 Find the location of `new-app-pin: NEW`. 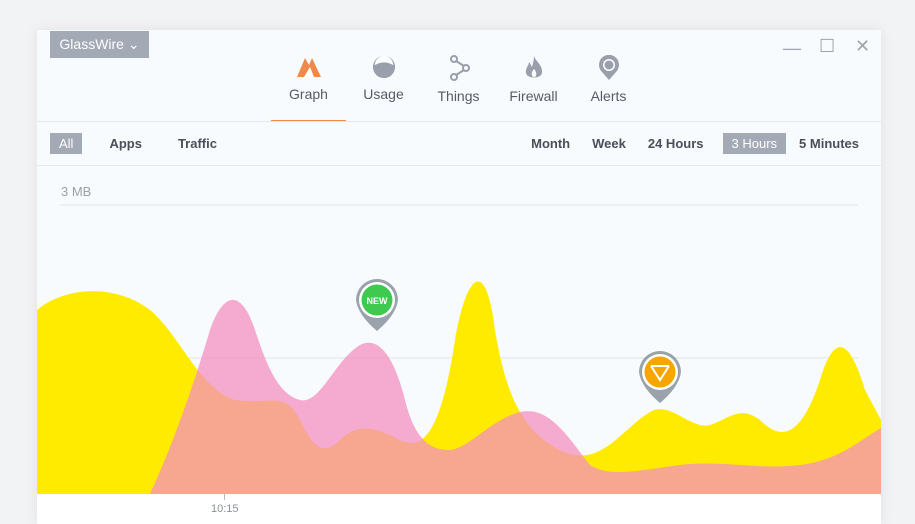

new-app-pin: NEW is located at coordinates (377, 305).